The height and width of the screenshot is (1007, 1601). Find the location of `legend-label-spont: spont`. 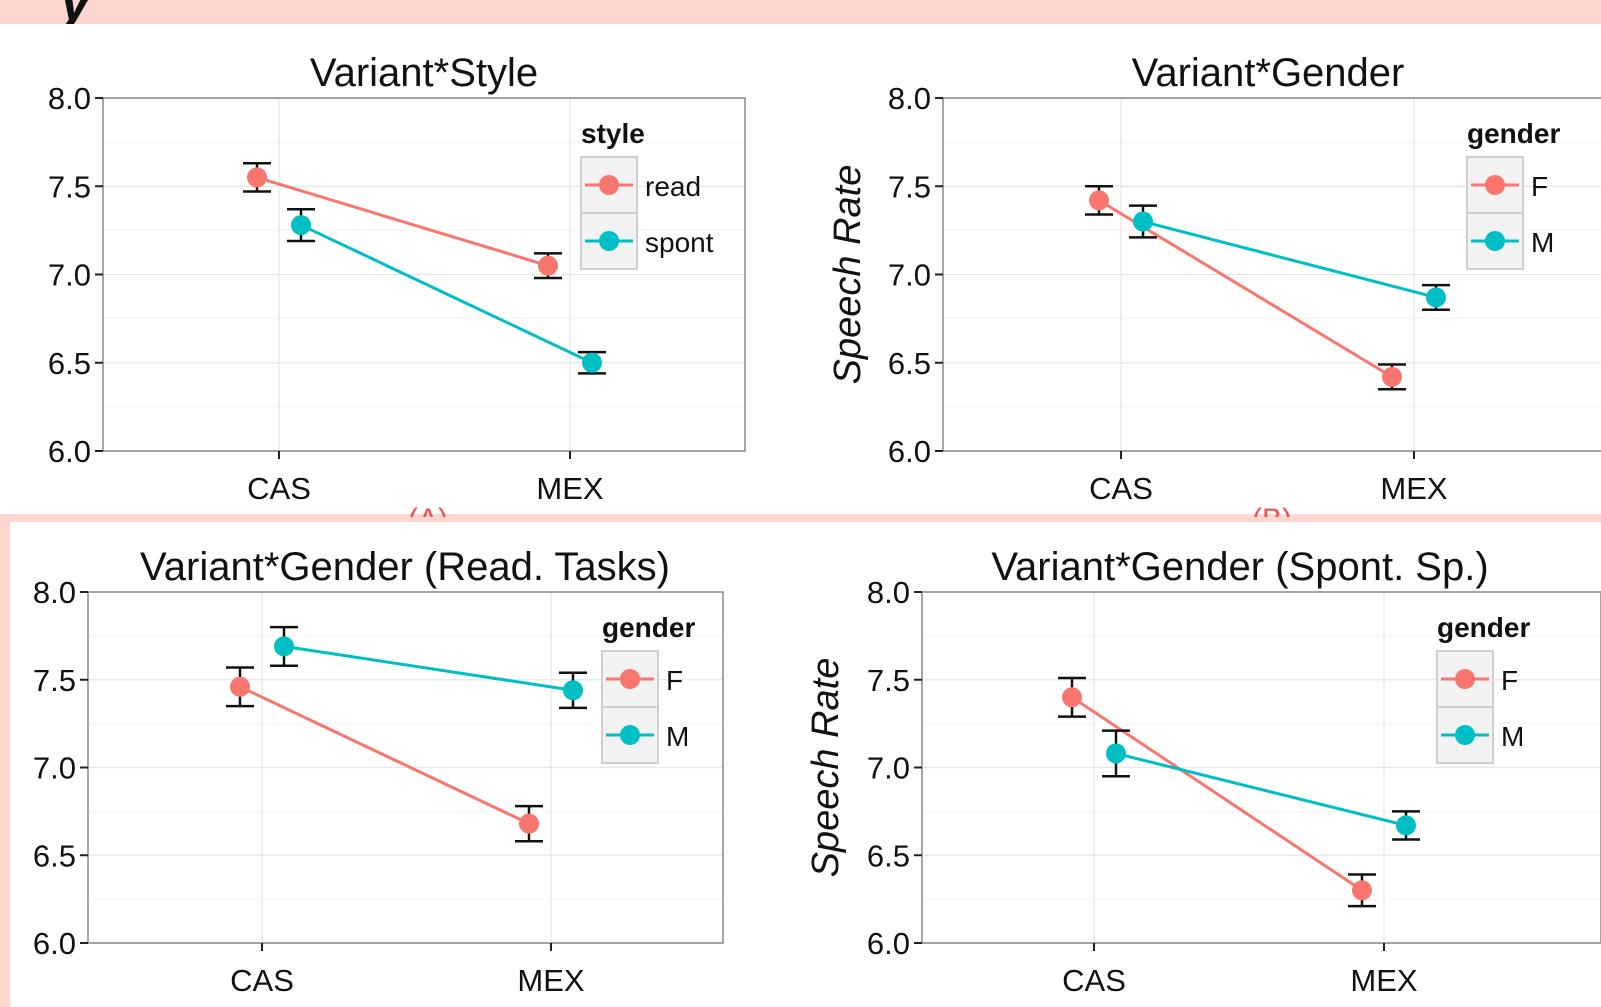

legend-label-spont: spont is located at coordinates (679, 242).